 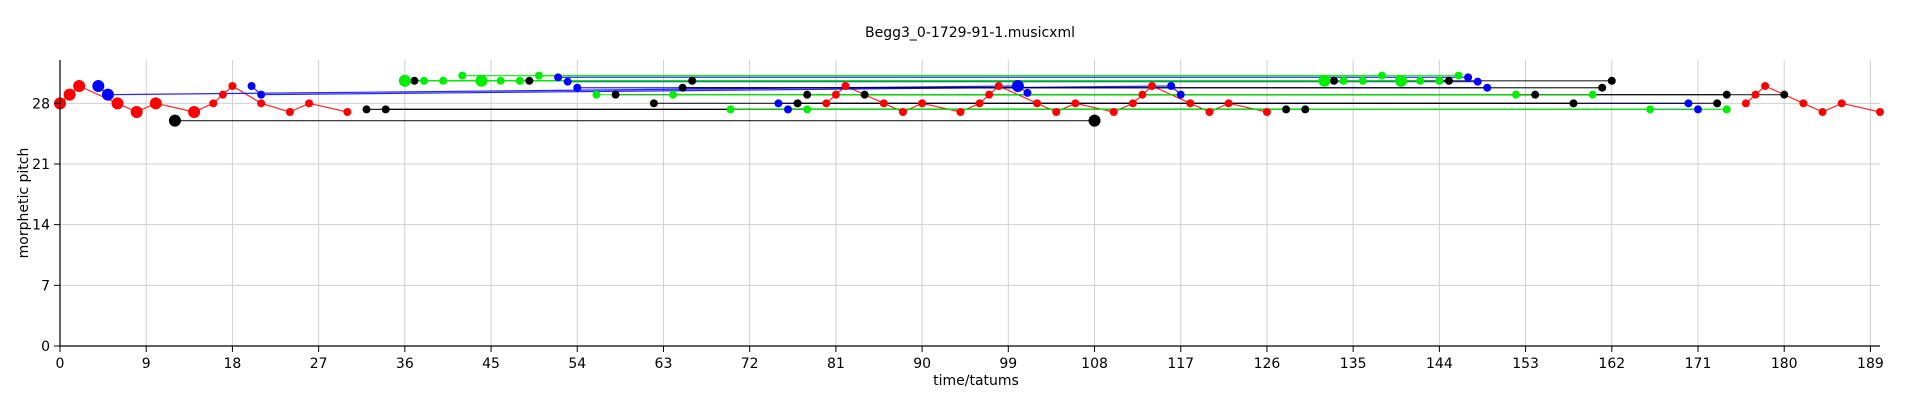 I want to click on x-tick-label: 0, so click(x=60, y=364).